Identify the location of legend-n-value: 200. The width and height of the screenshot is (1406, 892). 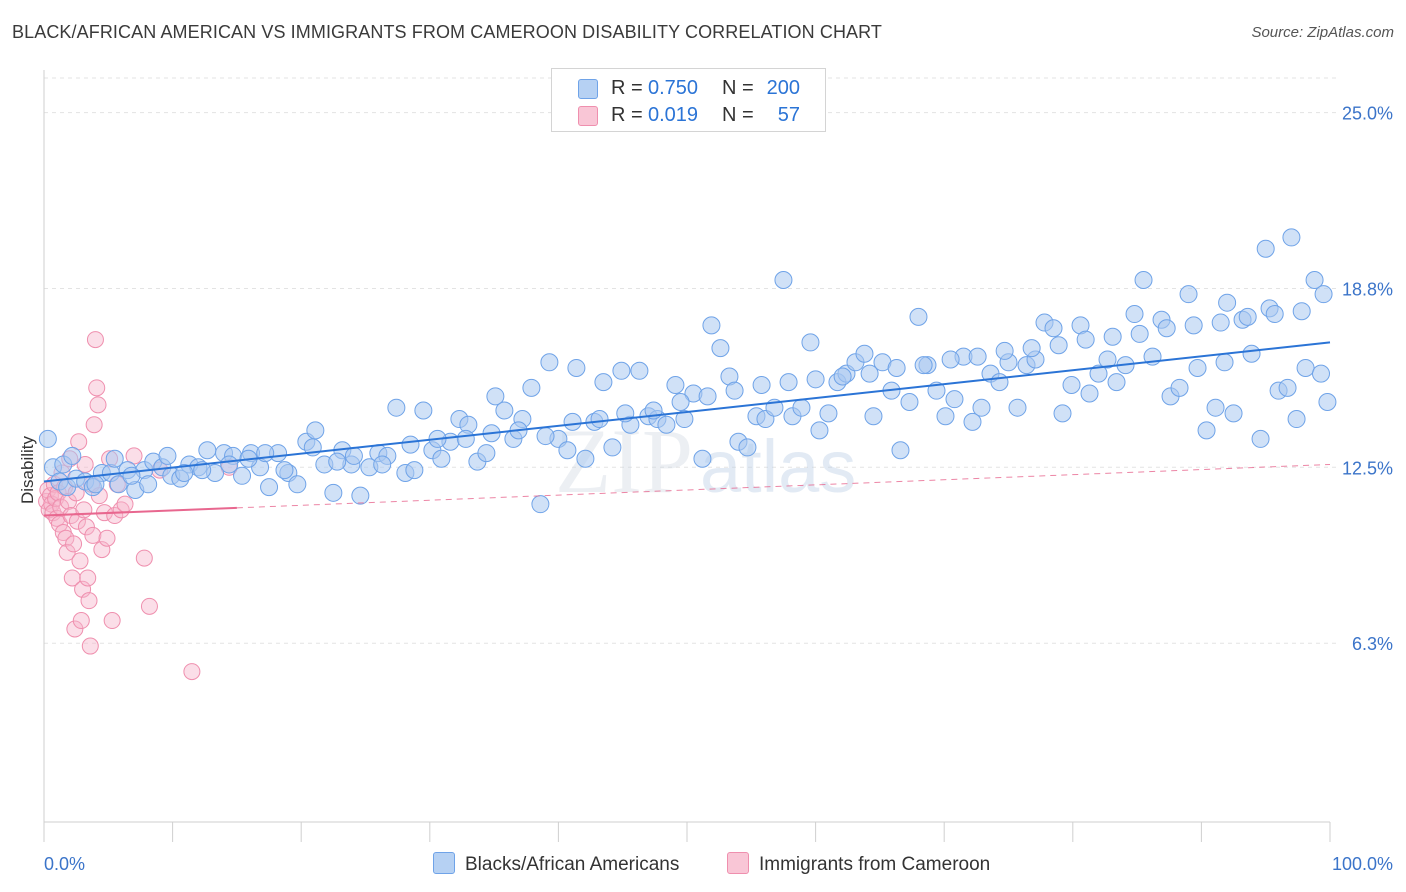
(783, 88).